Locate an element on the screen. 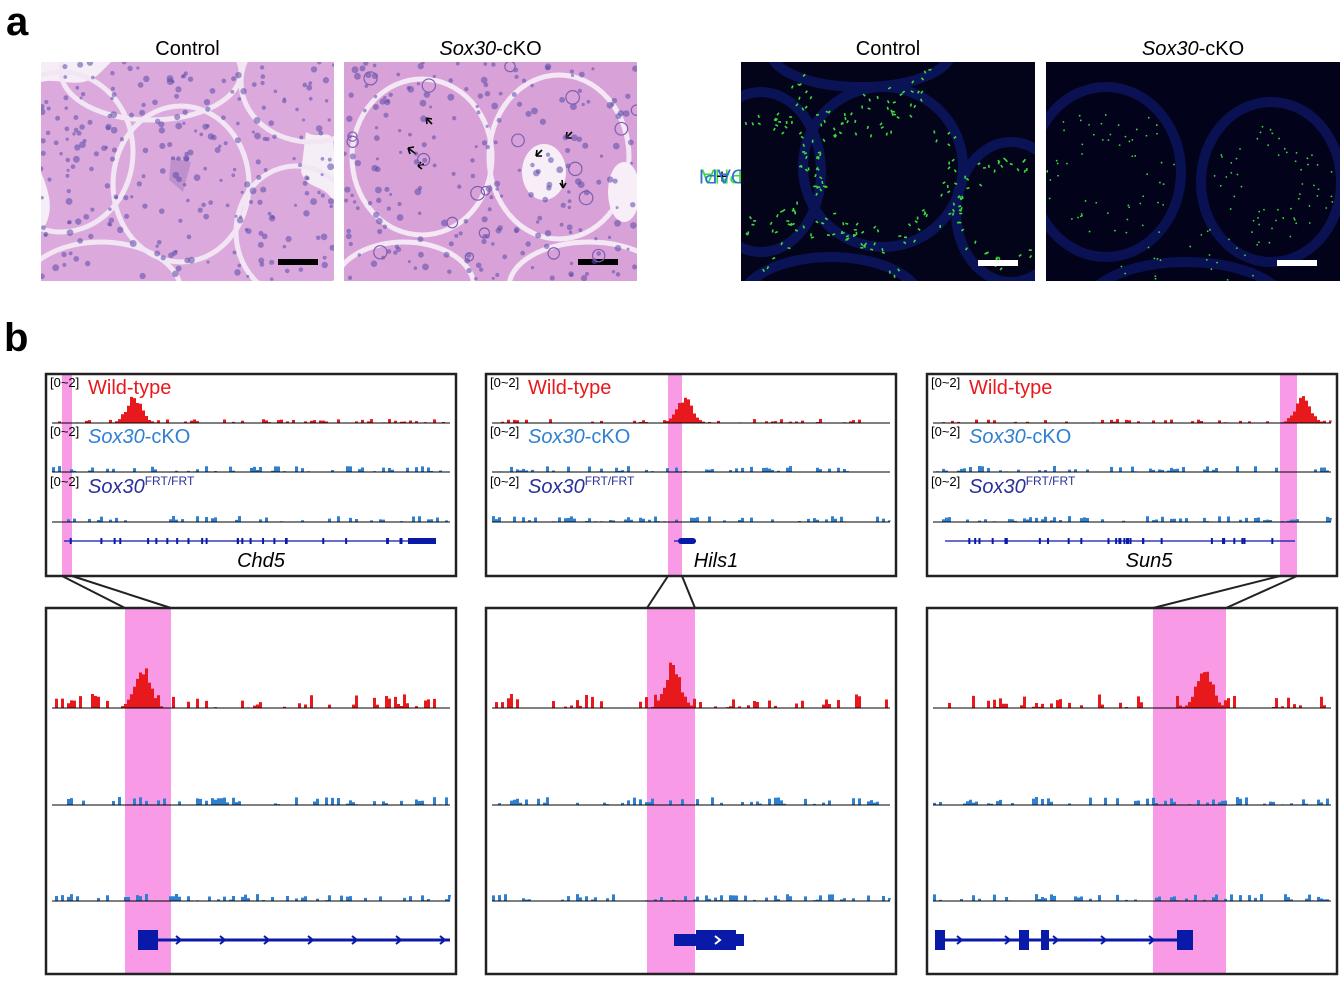  panel-a-letter: a is located at coordinates (17, 22).